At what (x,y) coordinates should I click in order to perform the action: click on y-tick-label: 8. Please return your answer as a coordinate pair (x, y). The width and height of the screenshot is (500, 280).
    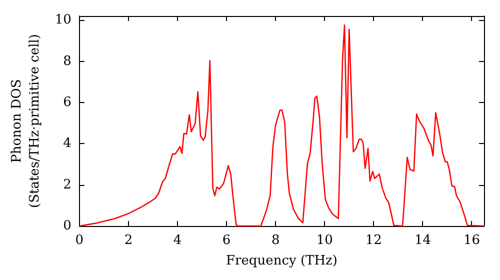
    Looking at the image, I should click on (67, 61).